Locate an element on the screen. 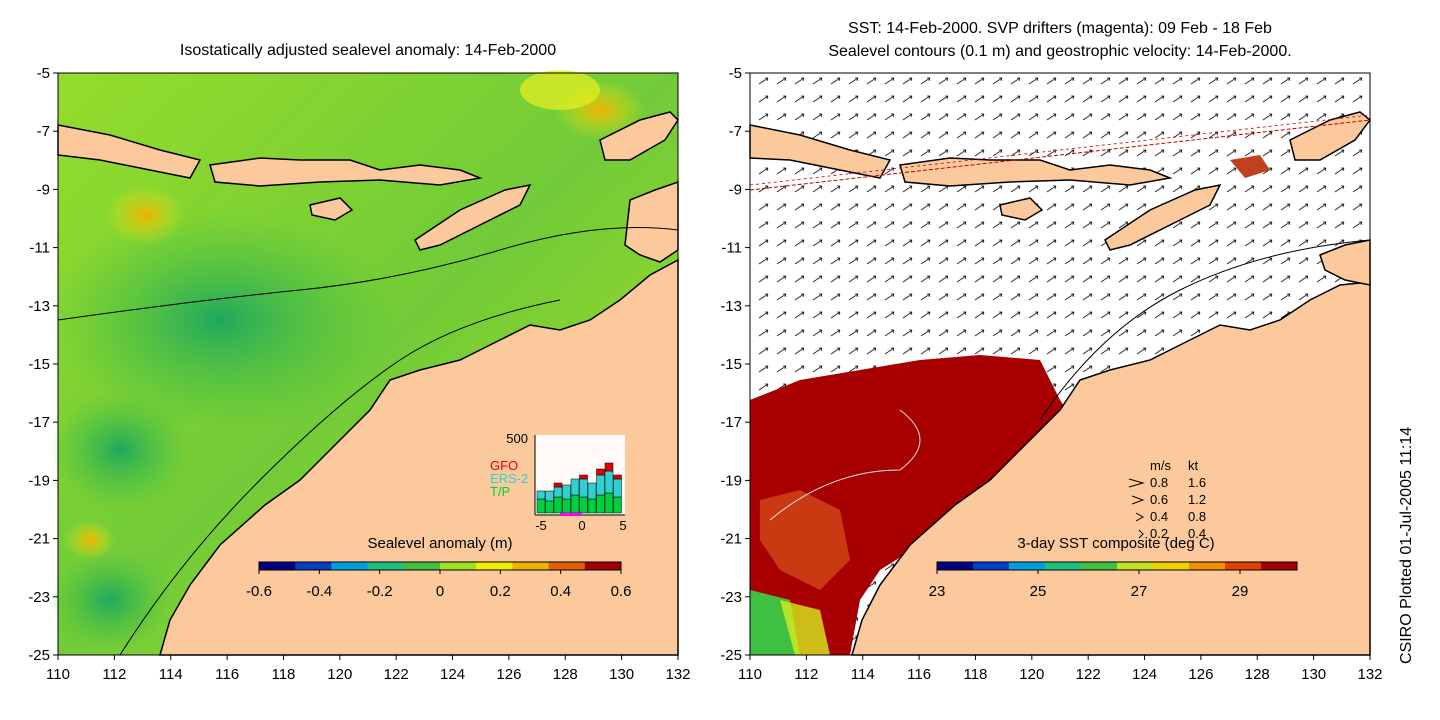  inset-x-tick: -5 is located at coordinates (541, 525).